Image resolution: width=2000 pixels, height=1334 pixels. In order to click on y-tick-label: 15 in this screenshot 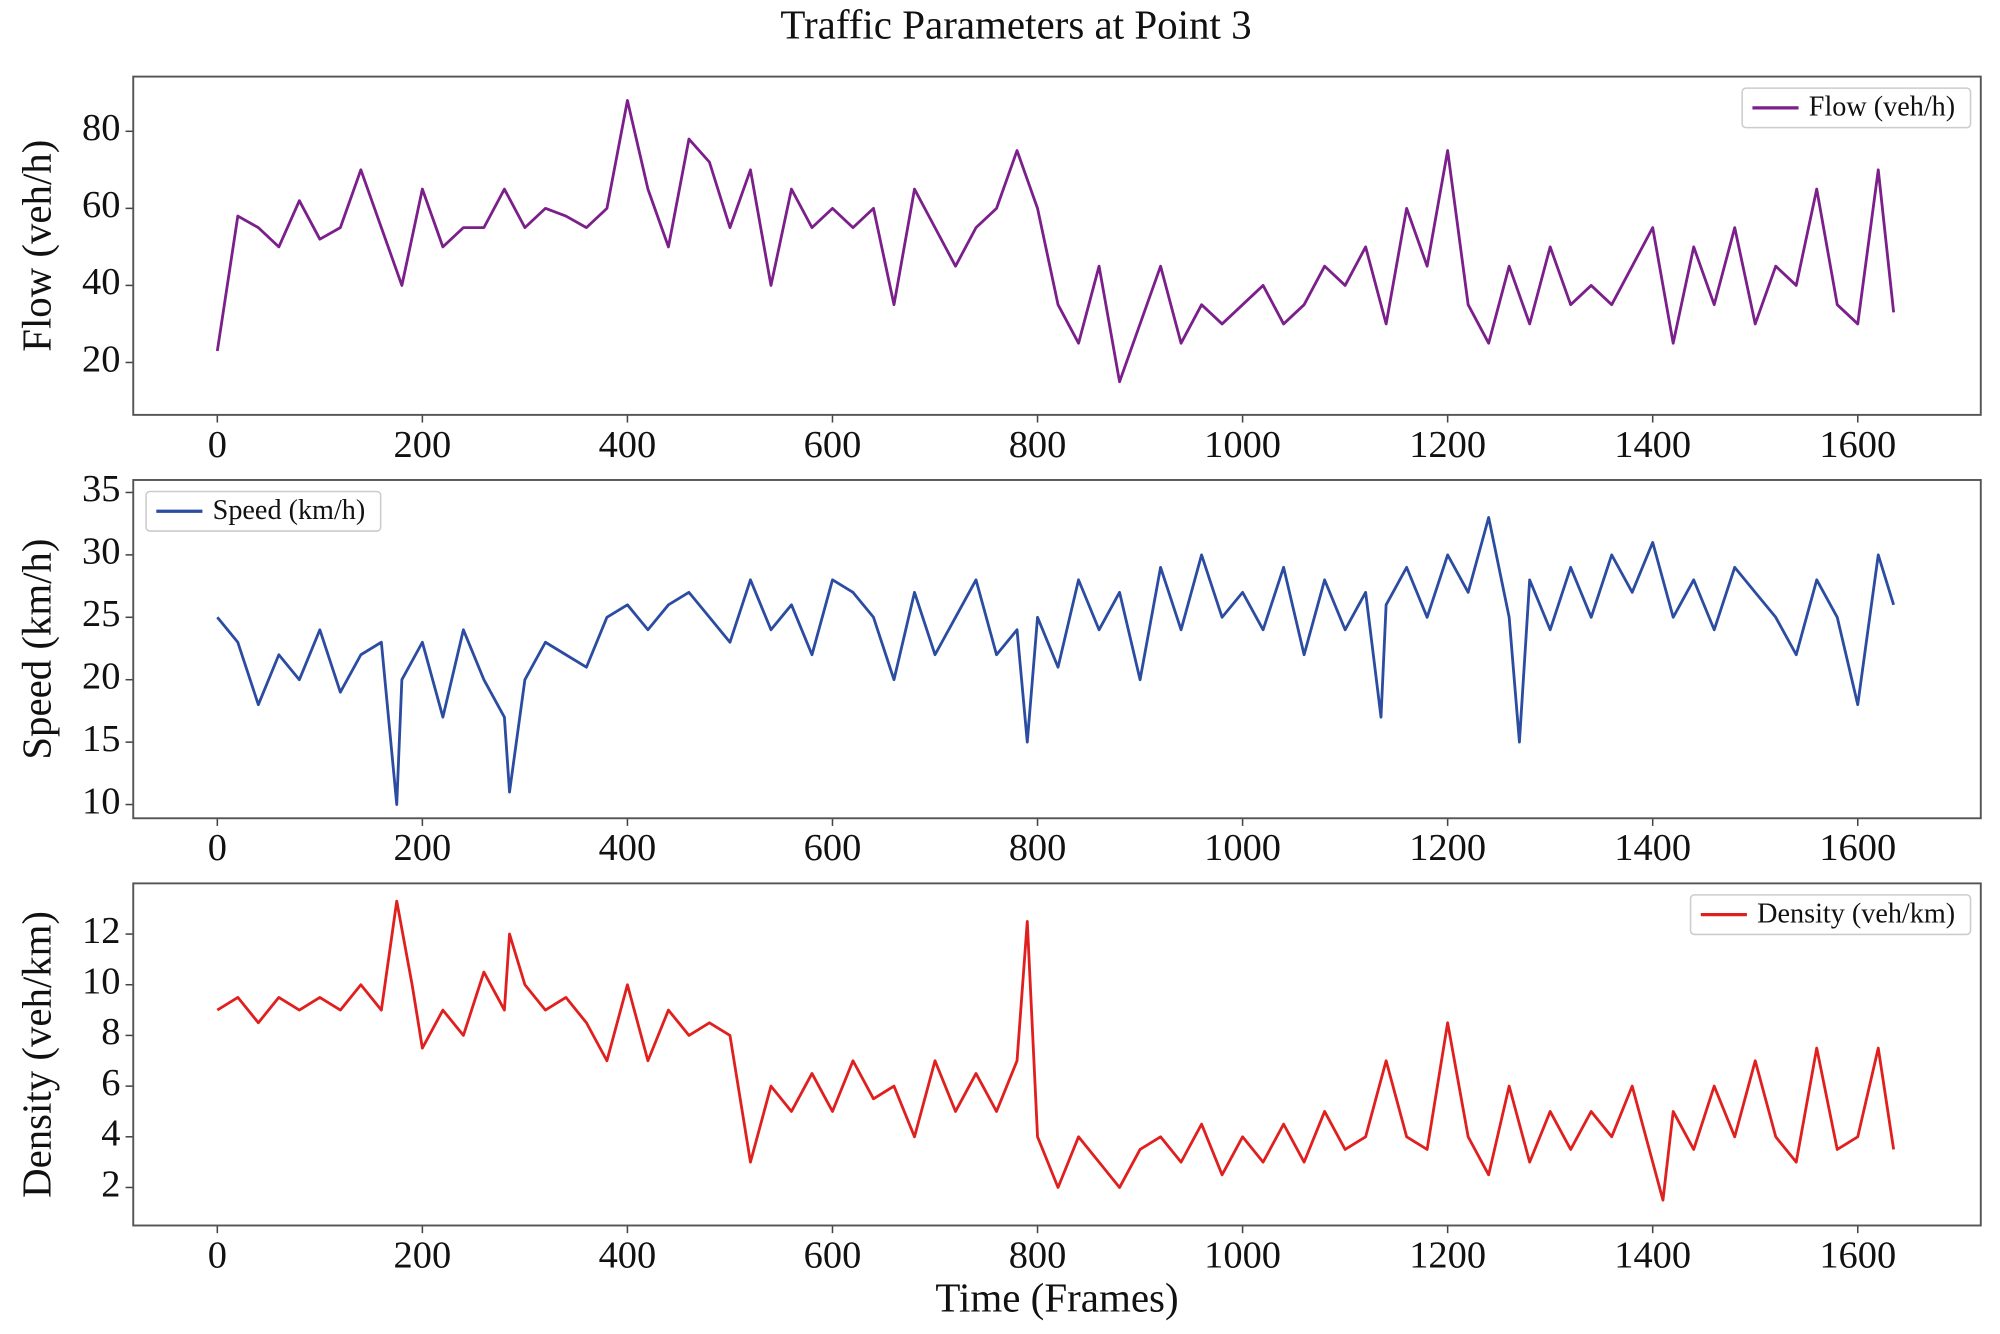, I will do `click(101, 739)`.